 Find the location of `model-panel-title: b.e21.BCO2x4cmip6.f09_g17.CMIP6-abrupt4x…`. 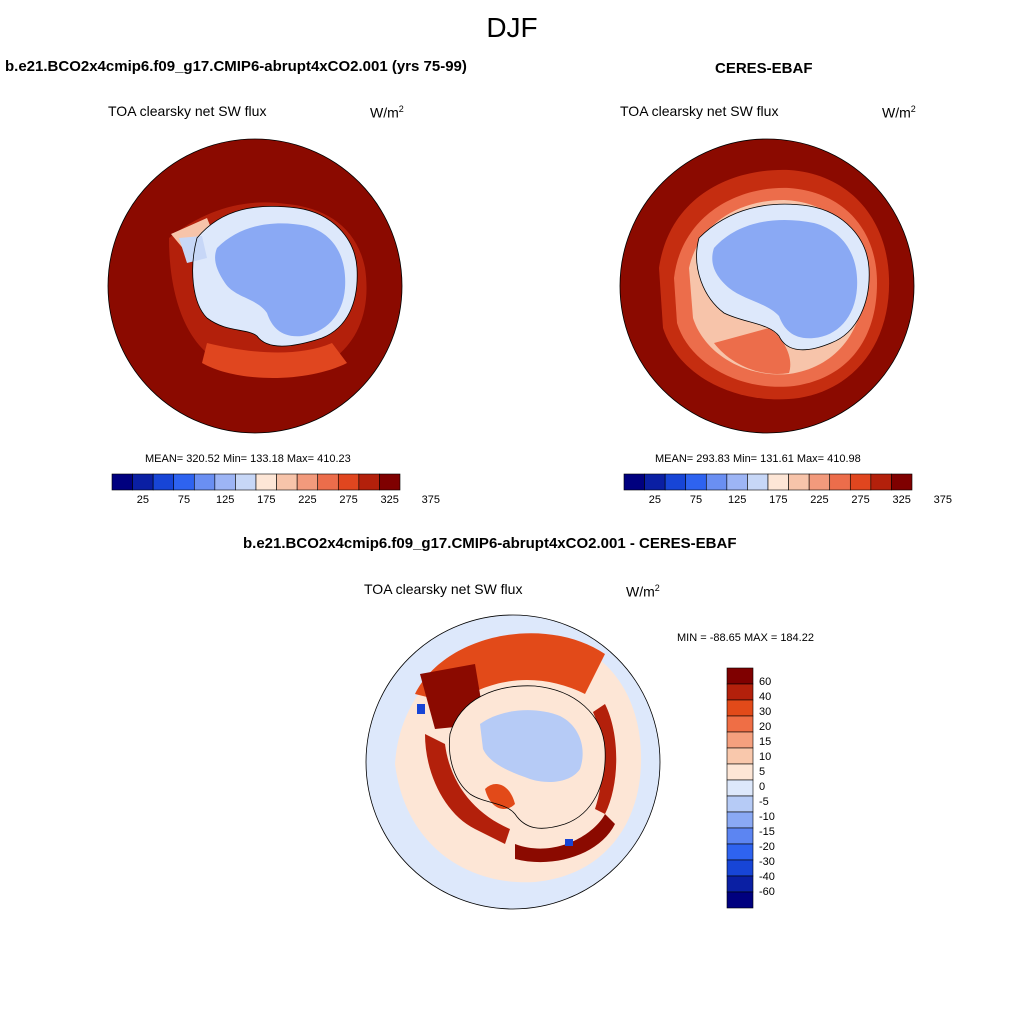

model-panel-title: b.e21.BCO2x4cmip6.f09_g17.CMIP6-abrupt4x… is located at coordinates (236, 66).